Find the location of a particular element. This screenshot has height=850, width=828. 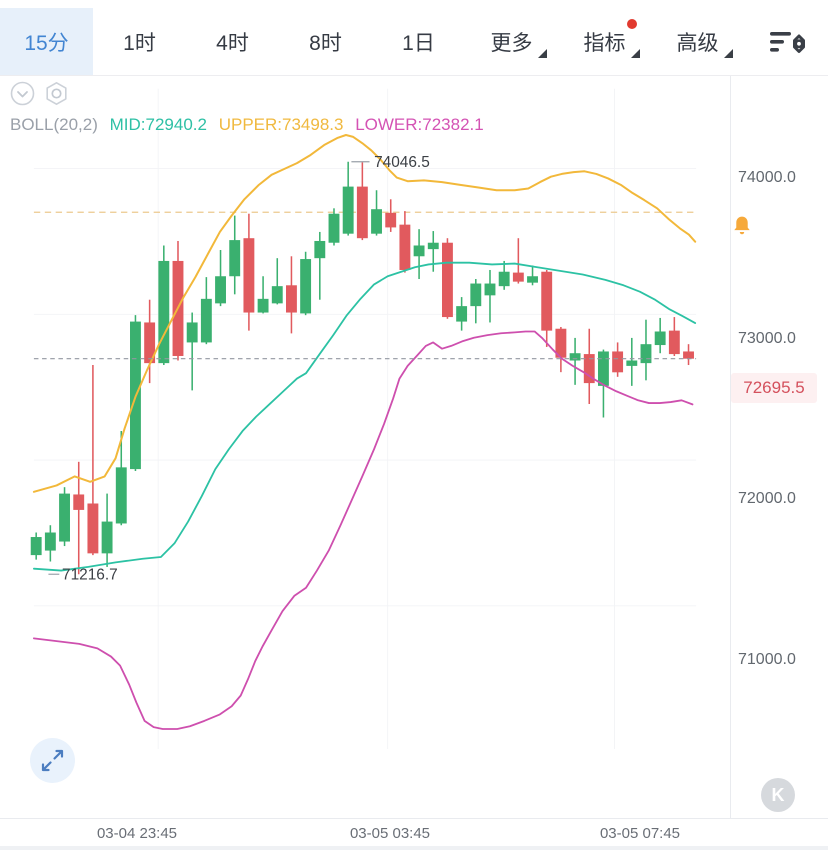

footer-strip is located at coordinates (414, 848).